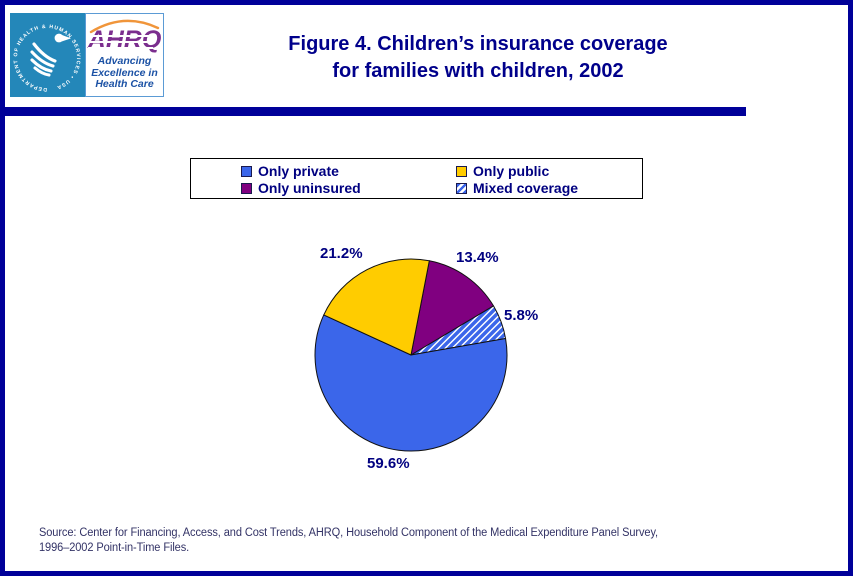  What do you see at coordinates (66, 38) in the screenshot?
I see `eagle-beak` at bounding box center [66, 38].